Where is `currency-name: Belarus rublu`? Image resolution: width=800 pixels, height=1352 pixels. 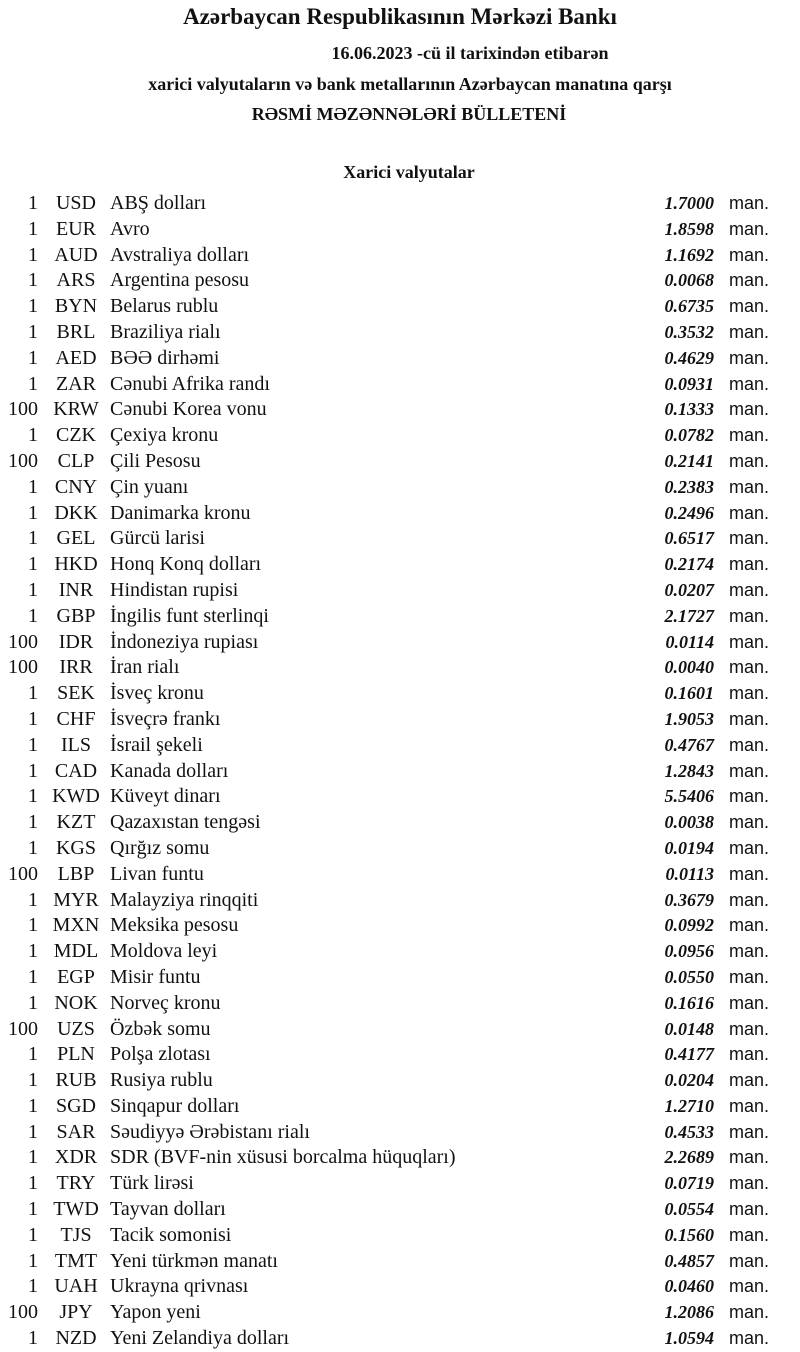
currency-name: Belarus rublu is located at coordinates (164, 306).